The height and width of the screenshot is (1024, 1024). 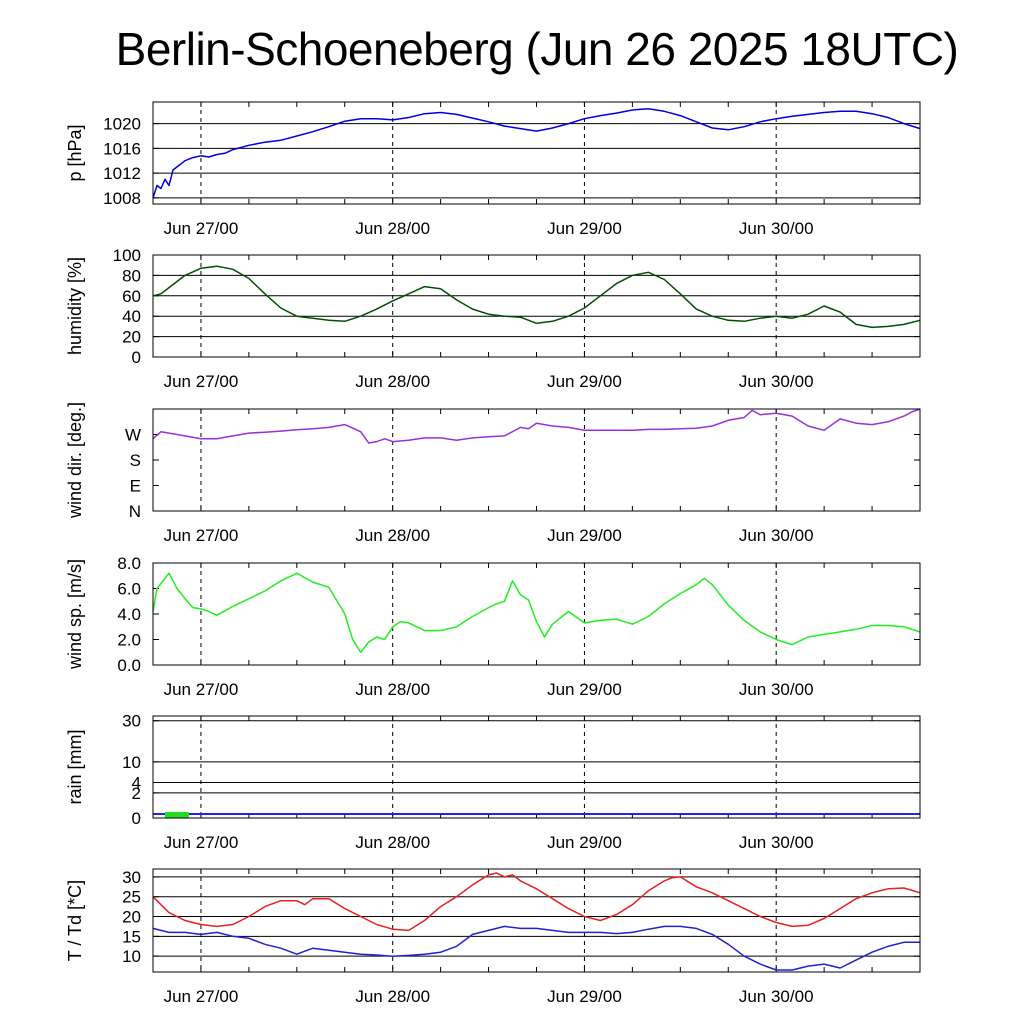 I want to click on y-tick-label: 1008, so click(x=122, y=198).